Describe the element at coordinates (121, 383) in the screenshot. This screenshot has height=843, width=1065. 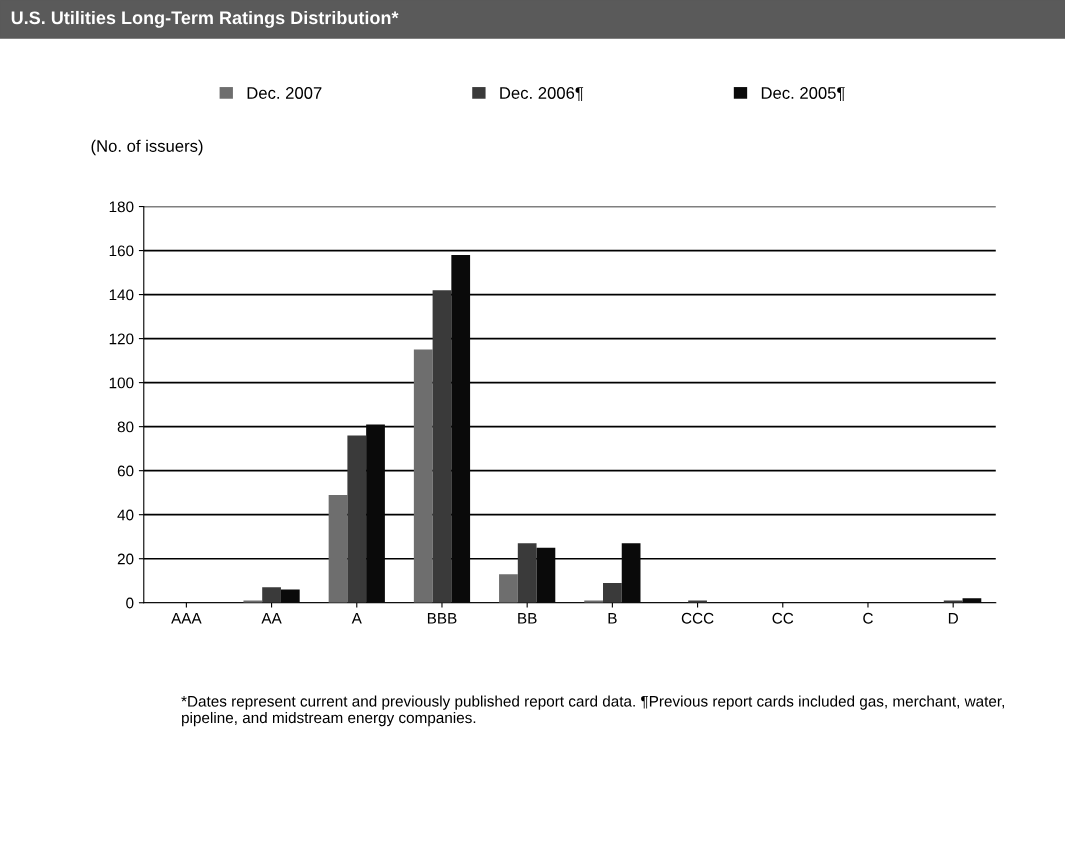
I see `y-tick-label: 100` at that location.